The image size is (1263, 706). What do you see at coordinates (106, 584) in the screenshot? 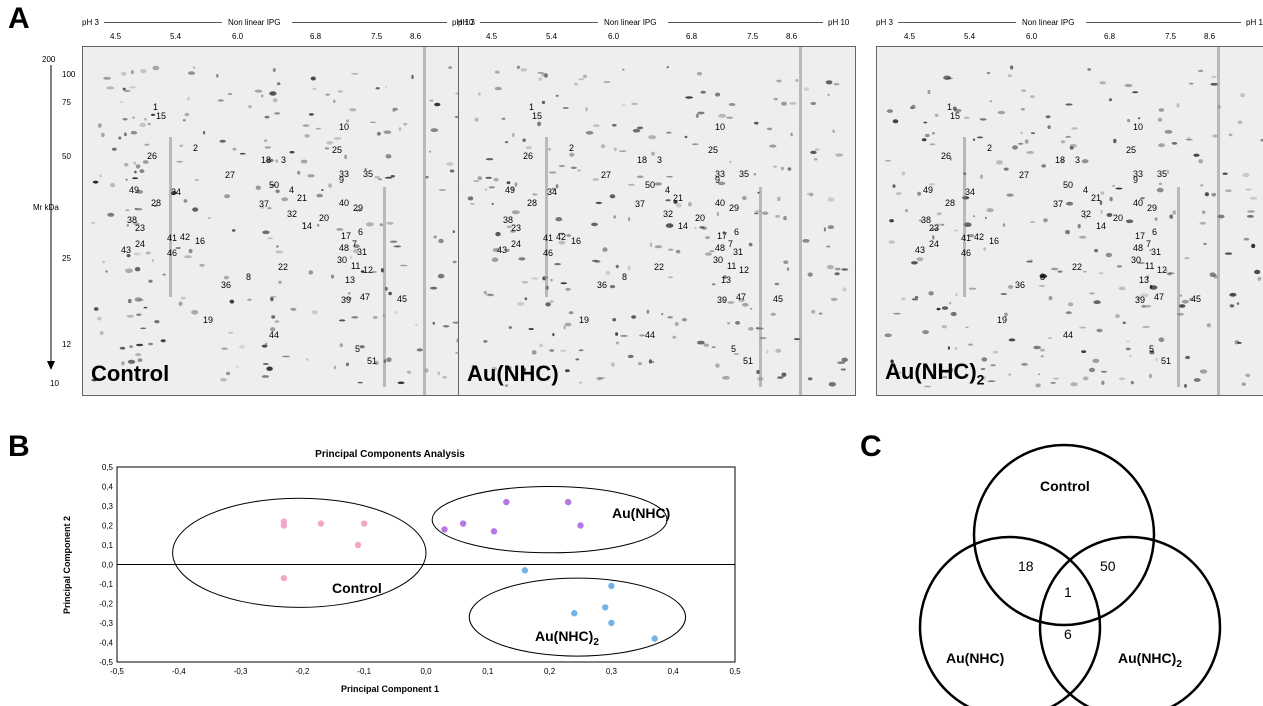
I see `y-tick-label: -0,1` at bounding box center [106, 584].